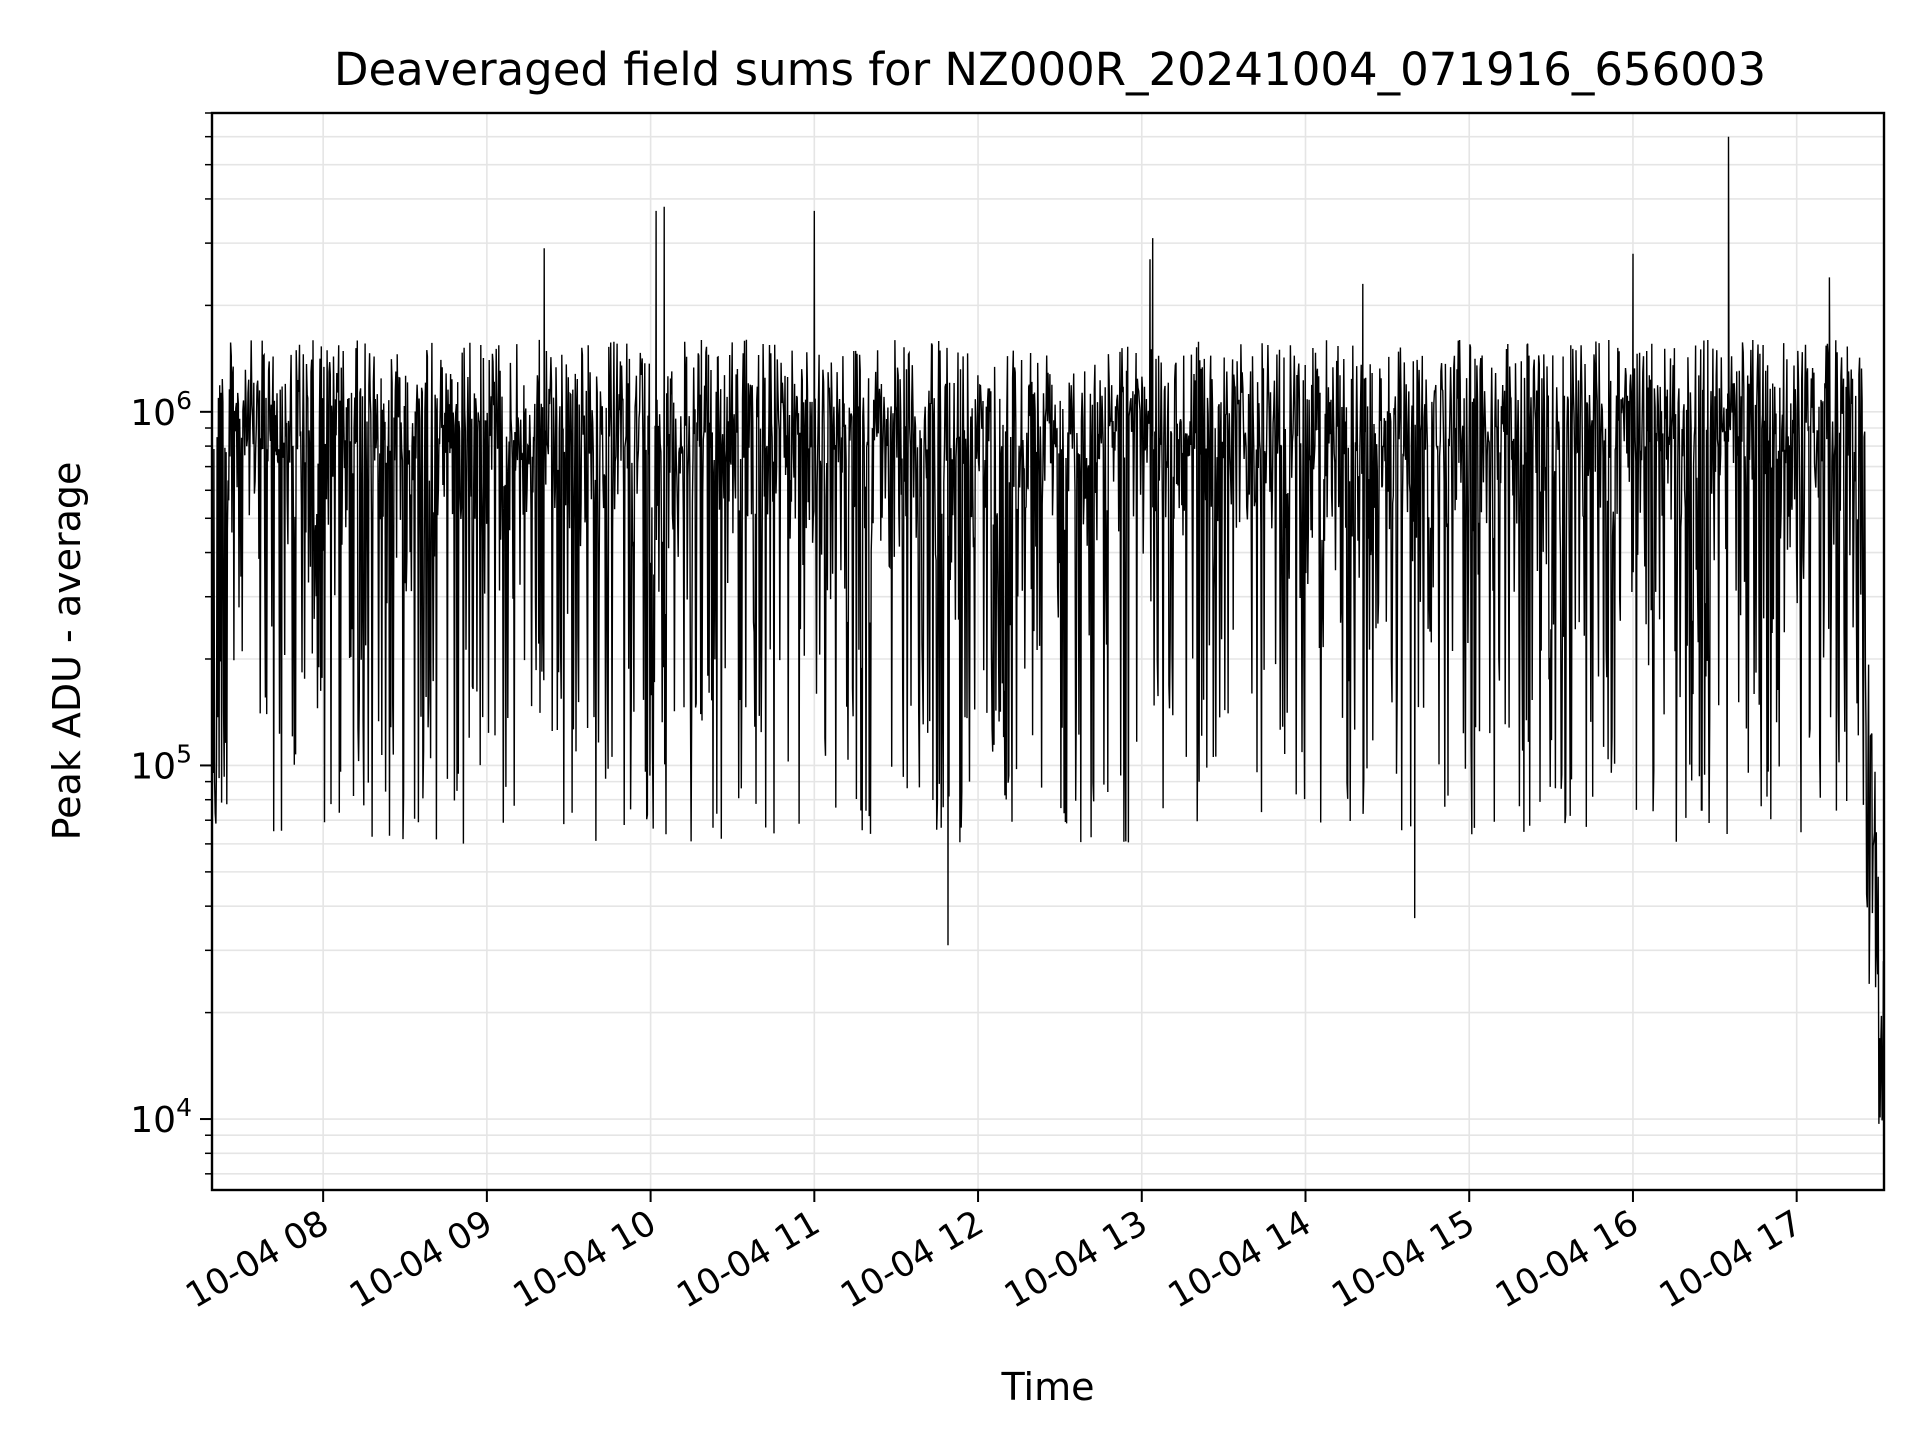 This screenshot has width=1920, height=1440. Describe the element at coordinates (161, 1117) in the screenshot. I see `y-tick-label: 10⁴` at that location.